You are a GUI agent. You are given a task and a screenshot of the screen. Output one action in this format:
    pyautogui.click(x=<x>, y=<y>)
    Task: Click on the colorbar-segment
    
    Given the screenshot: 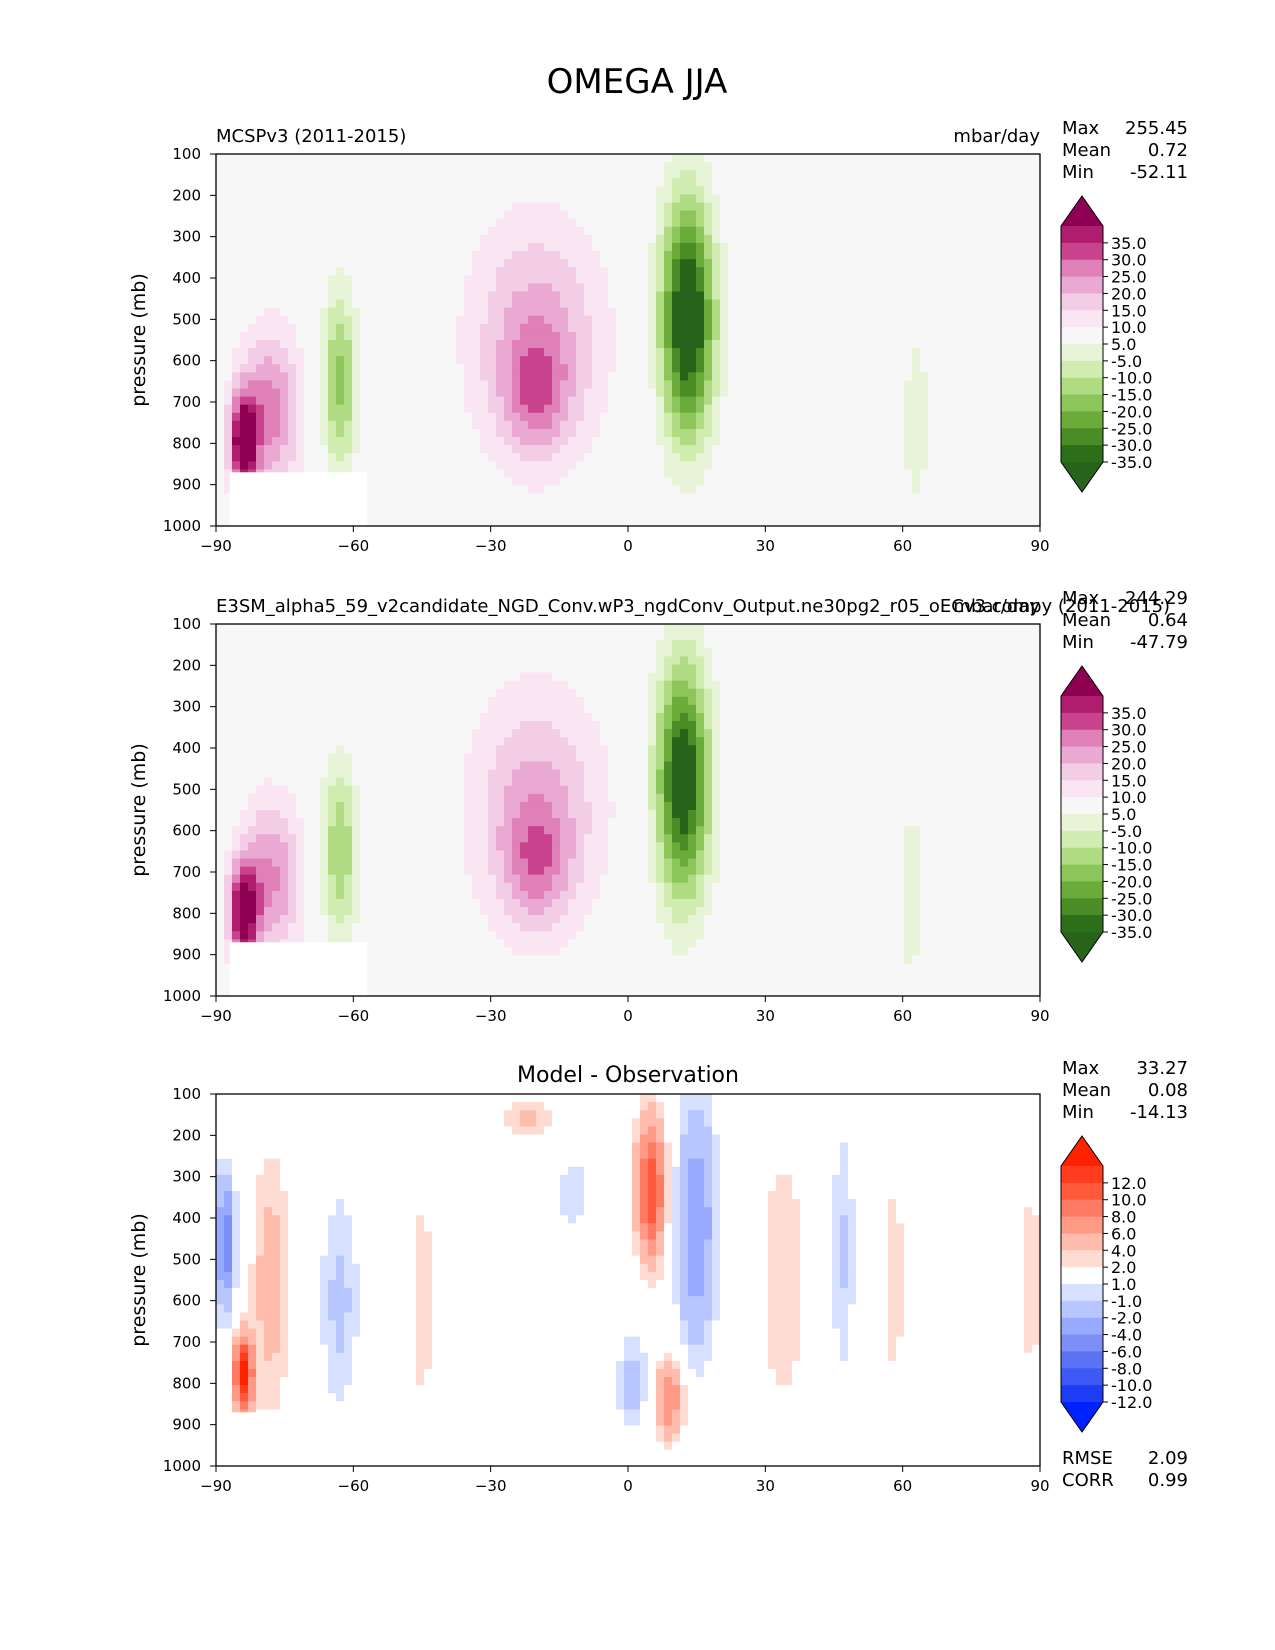 What is the action you would take?
    pyautogui.click(x=1082, y=403)
    